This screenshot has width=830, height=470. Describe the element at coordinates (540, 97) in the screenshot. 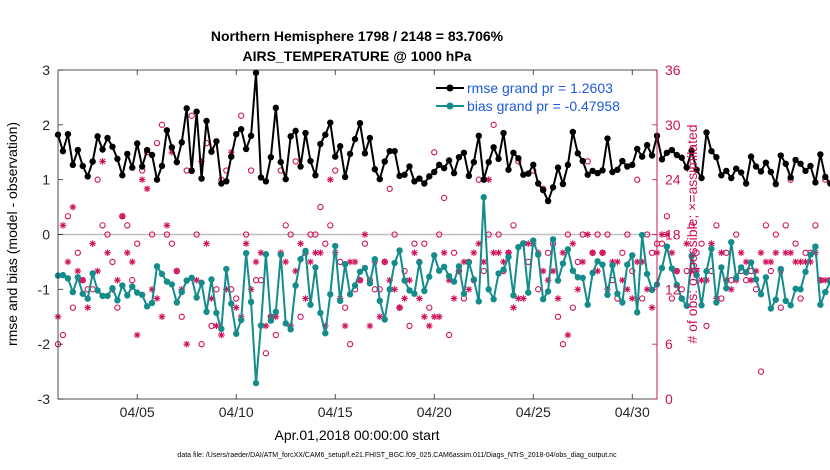

I see `legend-box` at that location.